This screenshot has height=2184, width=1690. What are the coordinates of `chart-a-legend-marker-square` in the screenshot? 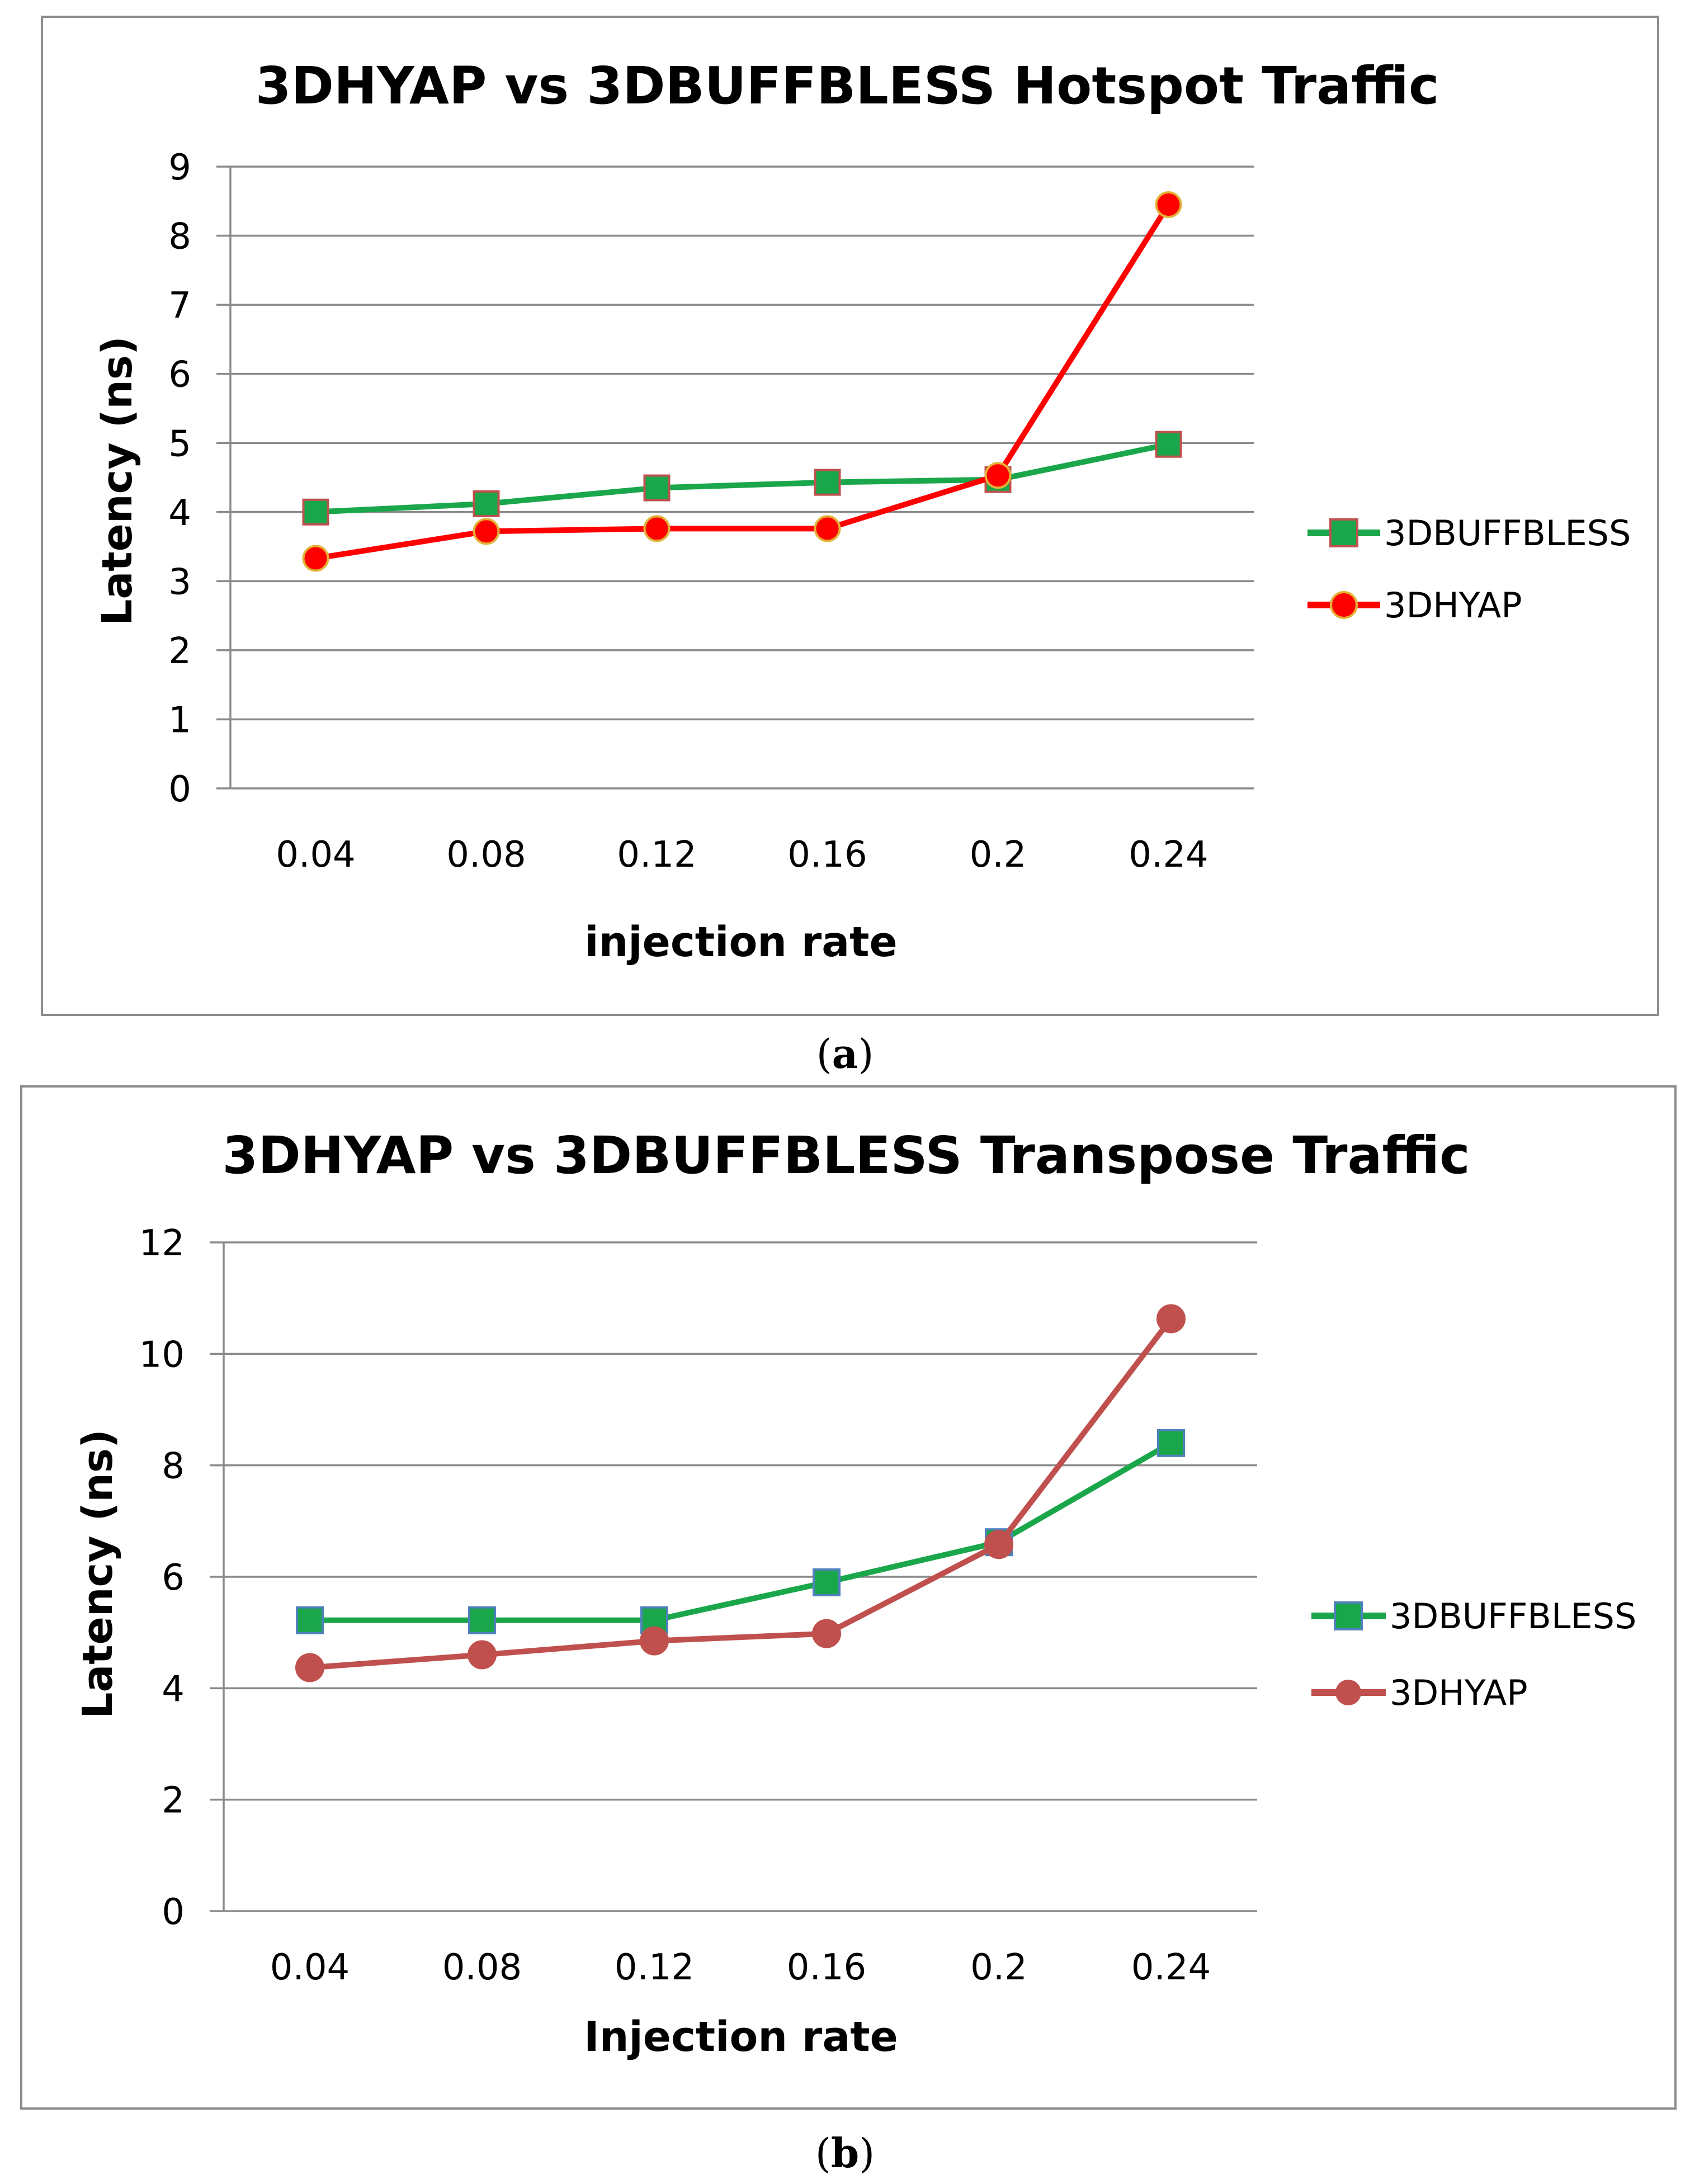 It's located at (1343, 532).